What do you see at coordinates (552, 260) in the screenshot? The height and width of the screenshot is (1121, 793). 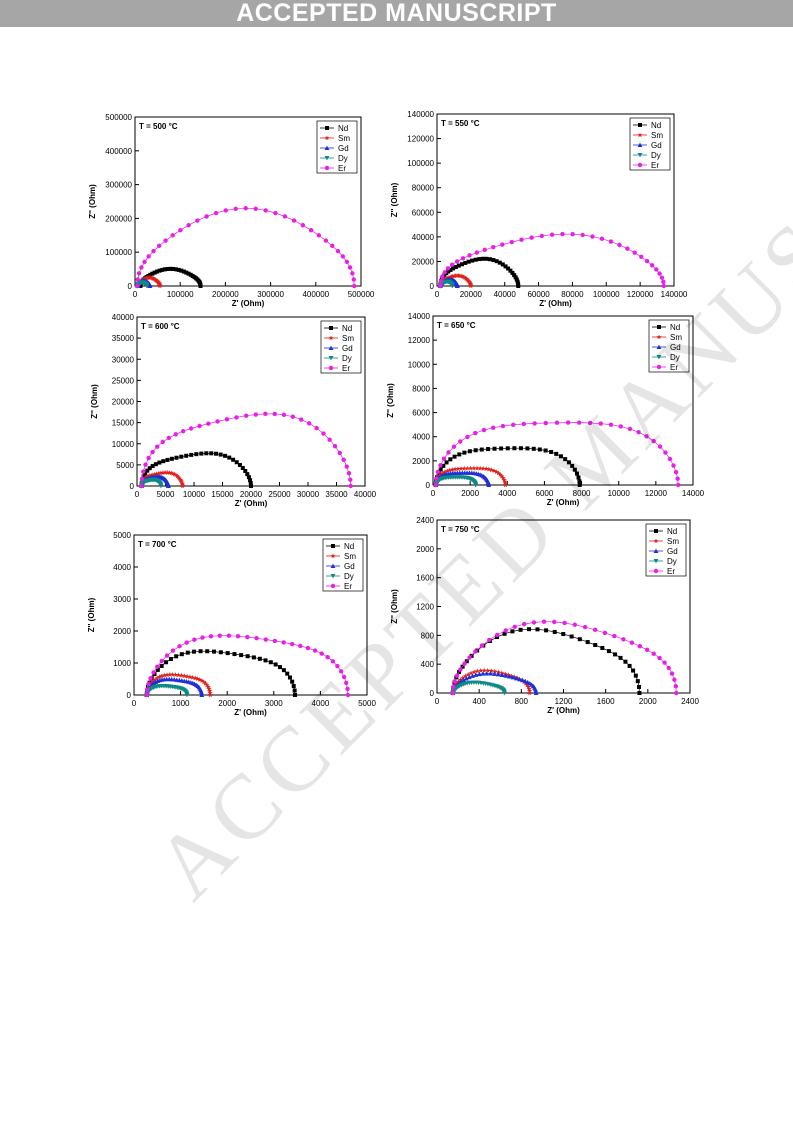 I see `series-er` at bounding box center [552, 260].